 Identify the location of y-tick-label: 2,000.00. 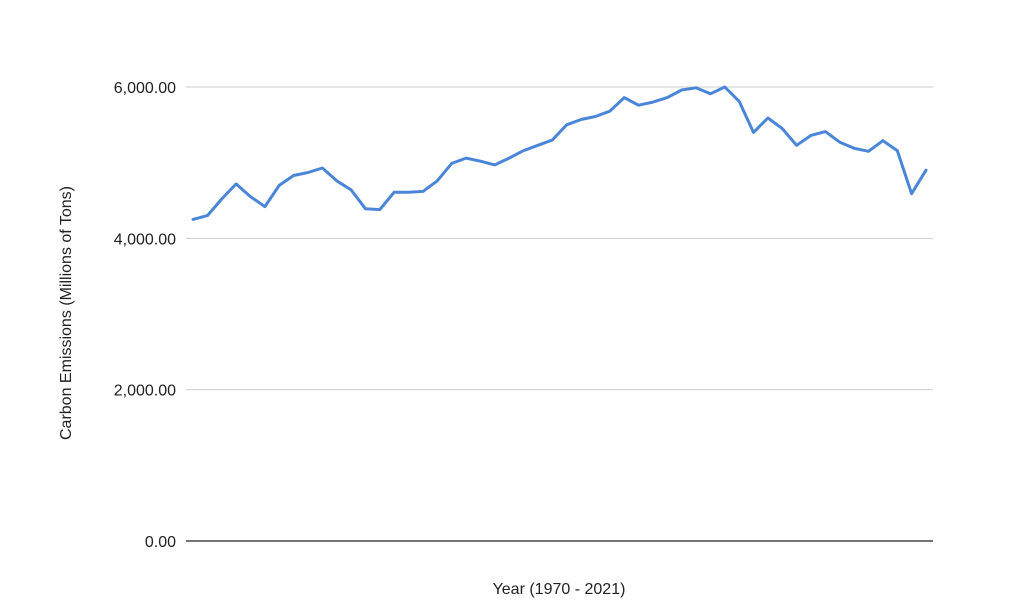
(145, 391).